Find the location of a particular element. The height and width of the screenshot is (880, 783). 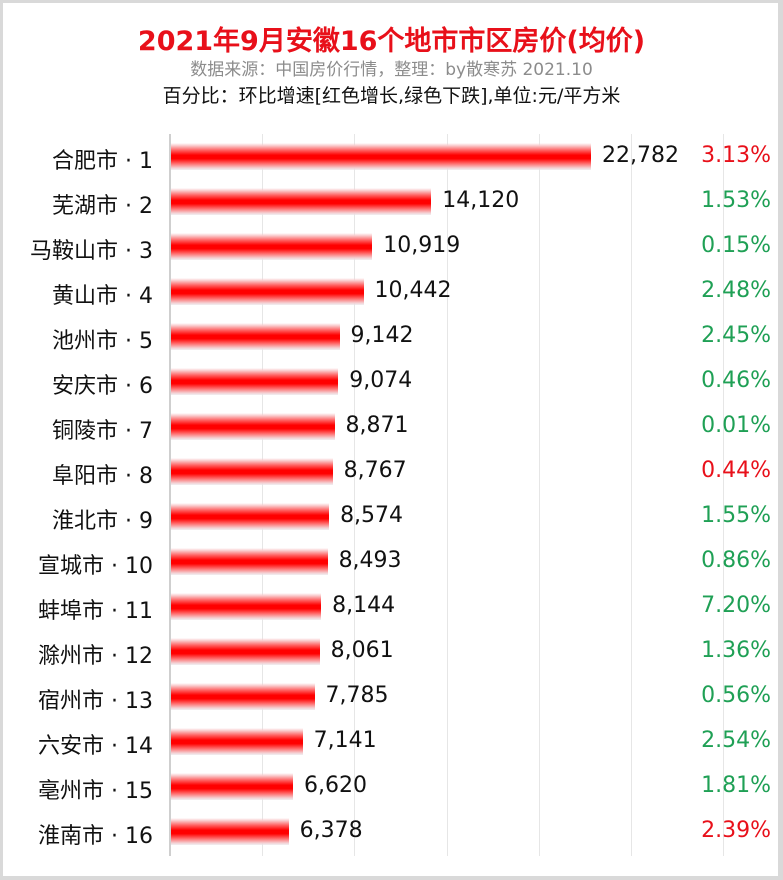

category-label: 安庆市 · 6 is located at coordinates (102, 386).